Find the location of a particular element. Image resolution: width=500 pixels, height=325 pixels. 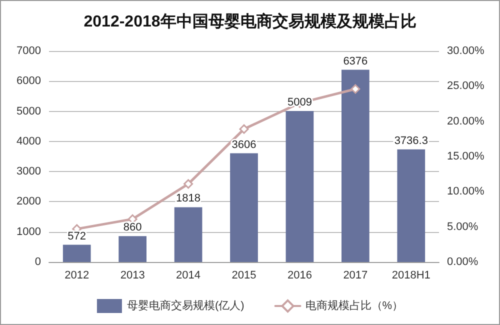

x-tick-label: 2014 is located at coordinates (188, 276).